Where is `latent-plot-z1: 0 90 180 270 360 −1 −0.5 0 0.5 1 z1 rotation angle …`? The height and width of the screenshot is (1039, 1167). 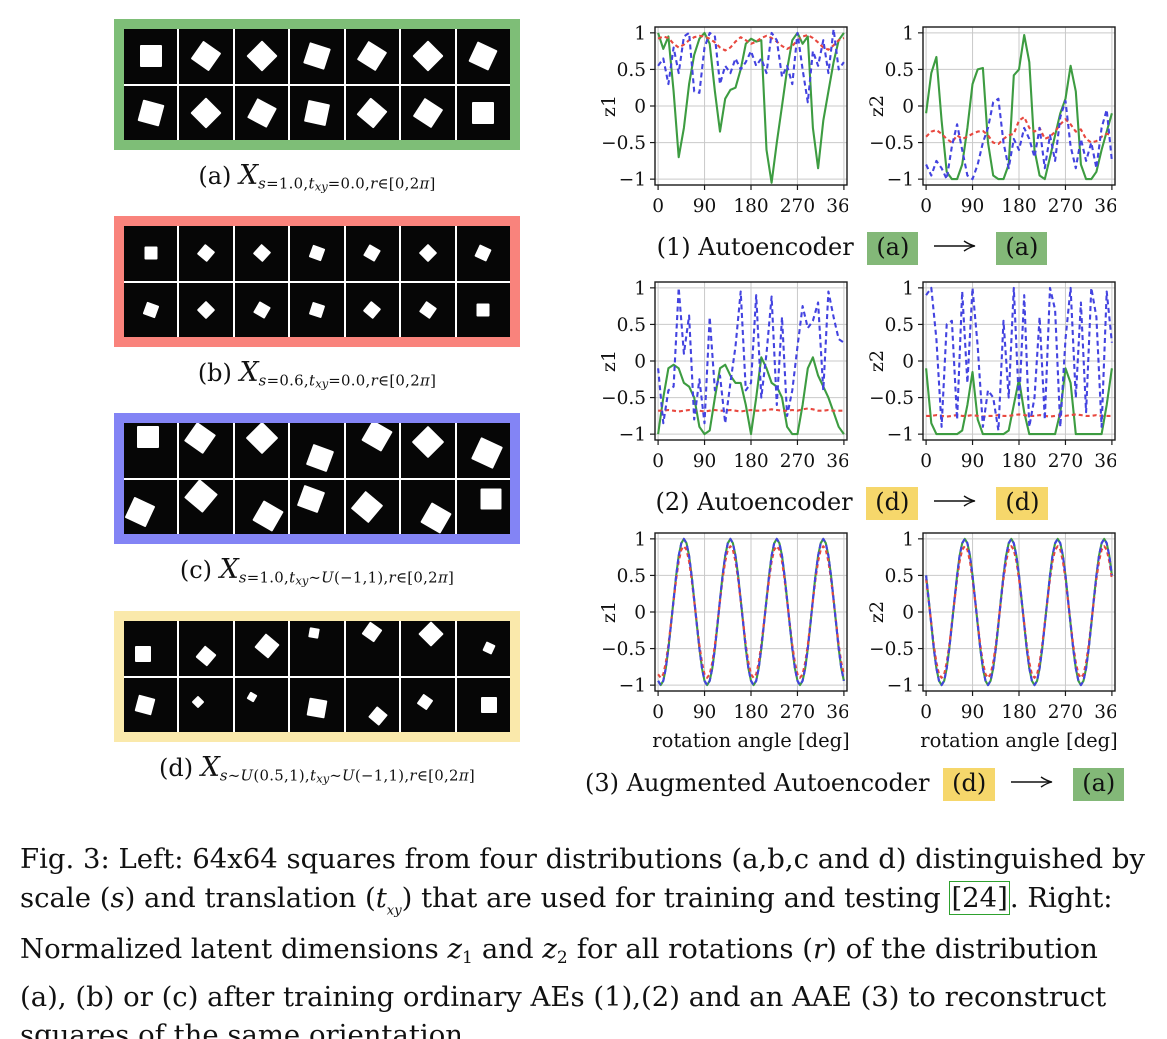
latent-plot-z1: 0 90 180 270 360 −1 −0.5 0 0.5 1 z1 rotation angle … is located at coordinates (730, 640).